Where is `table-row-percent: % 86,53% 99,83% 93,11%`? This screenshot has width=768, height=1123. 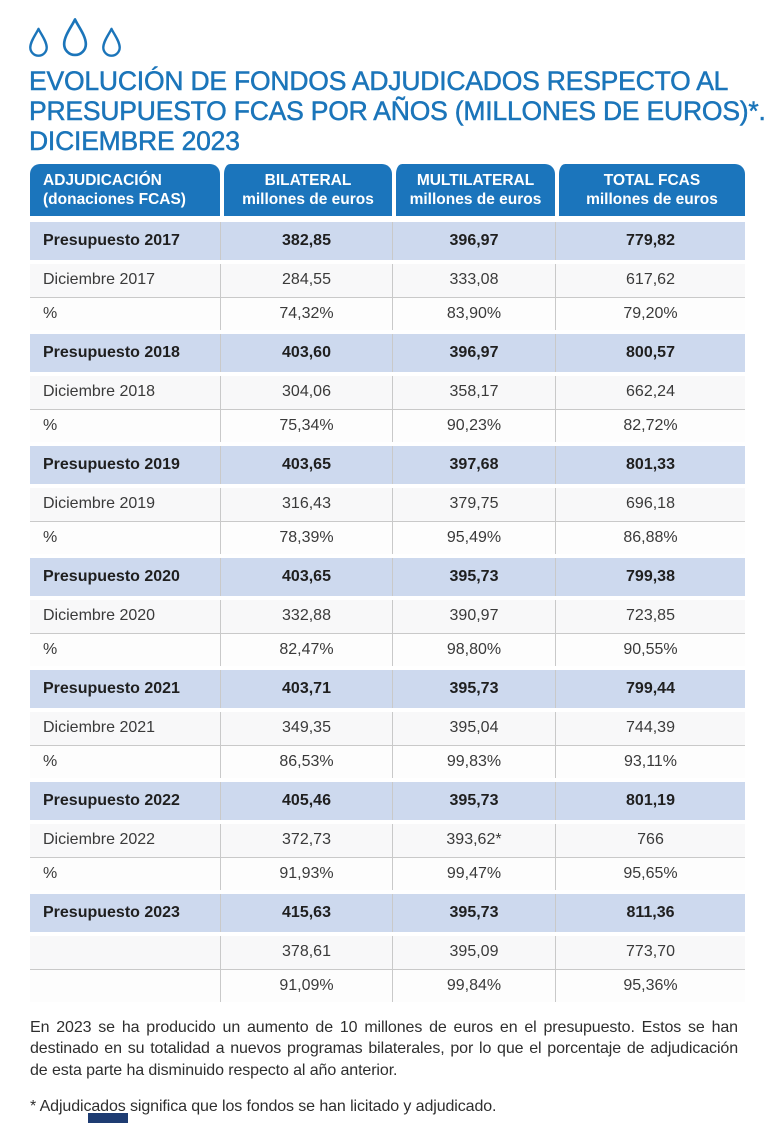
table-row-percent: % 86,53% 99,83% 93,11% is located at coordinates (387, 761).